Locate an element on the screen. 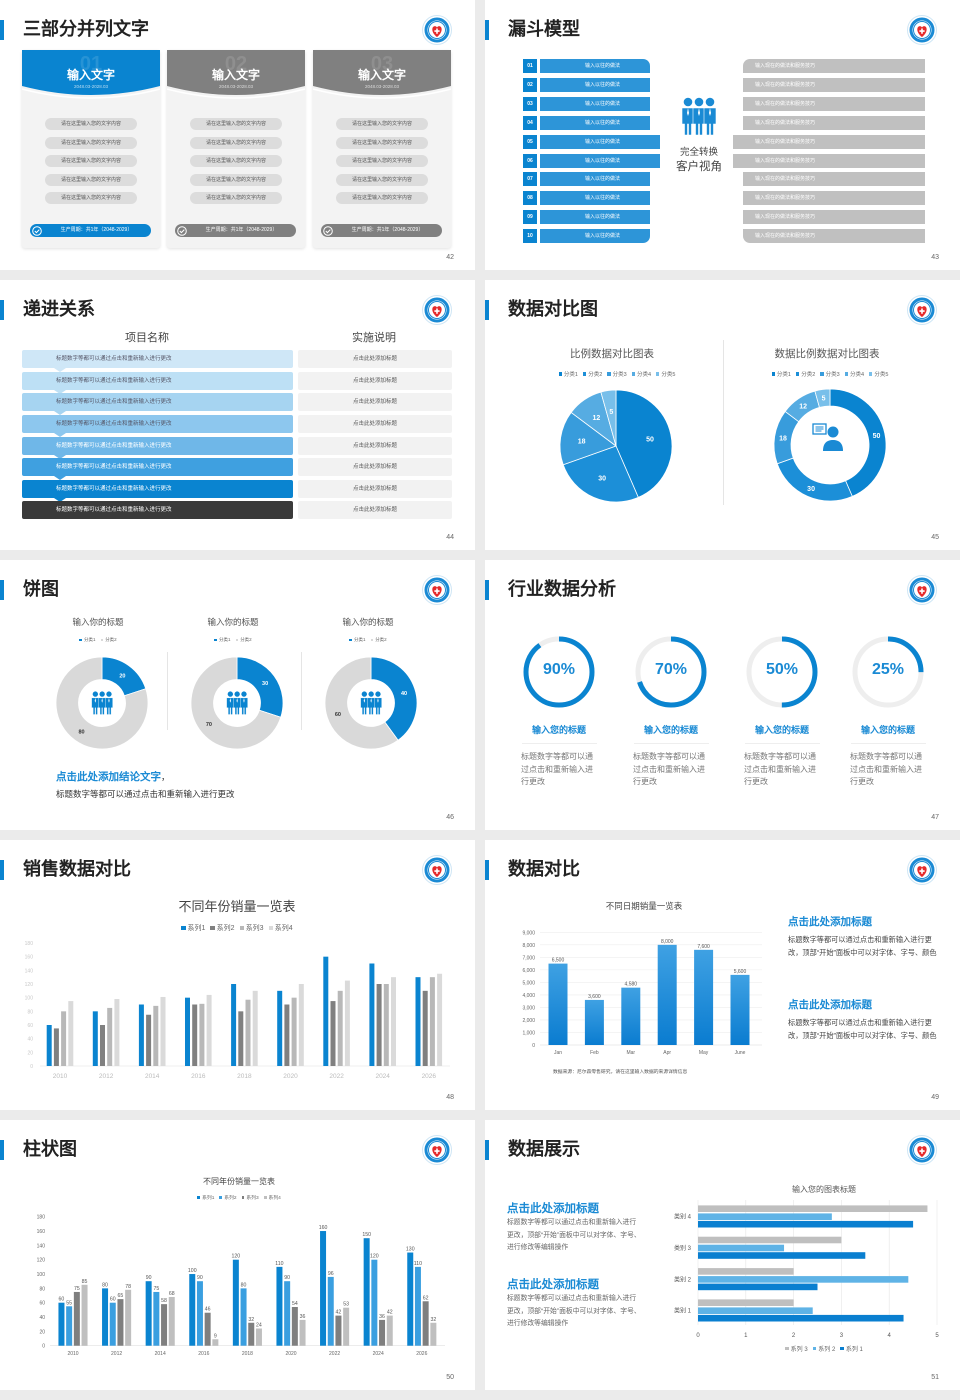 Image resolution: width=960 pixels, height=1400 pixels. pie-slice-label: 5 is located at coordinates (611, 412).